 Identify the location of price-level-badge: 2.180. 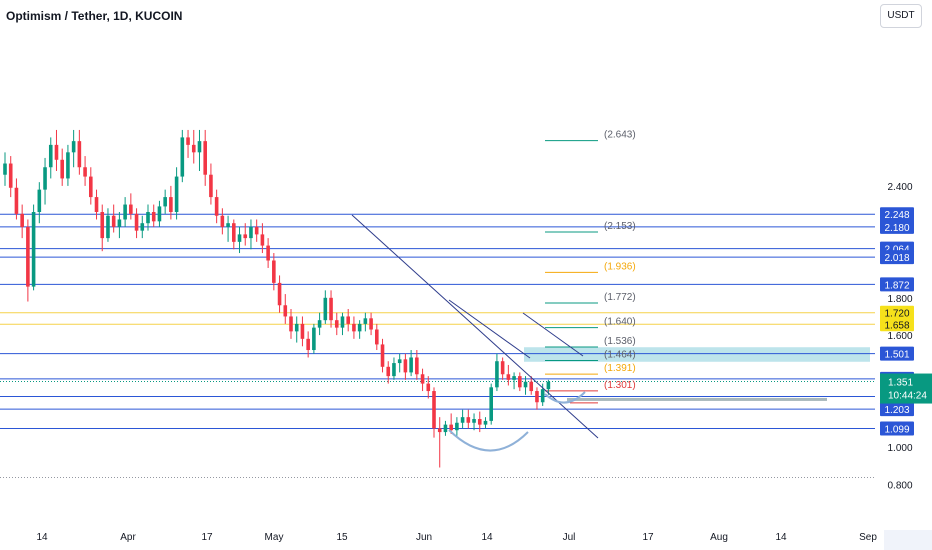
(897, 226).